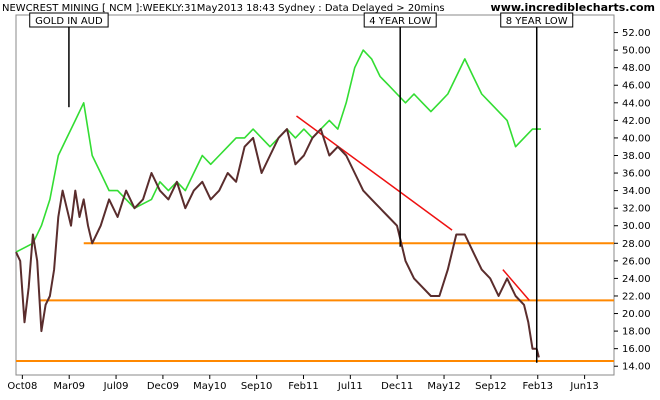 This screenshot has width=660, height=400. What do you see at coordinates (443, 386) in the screenshot?
I see `x-tick-label: May12` at bounding box center [443, 386].